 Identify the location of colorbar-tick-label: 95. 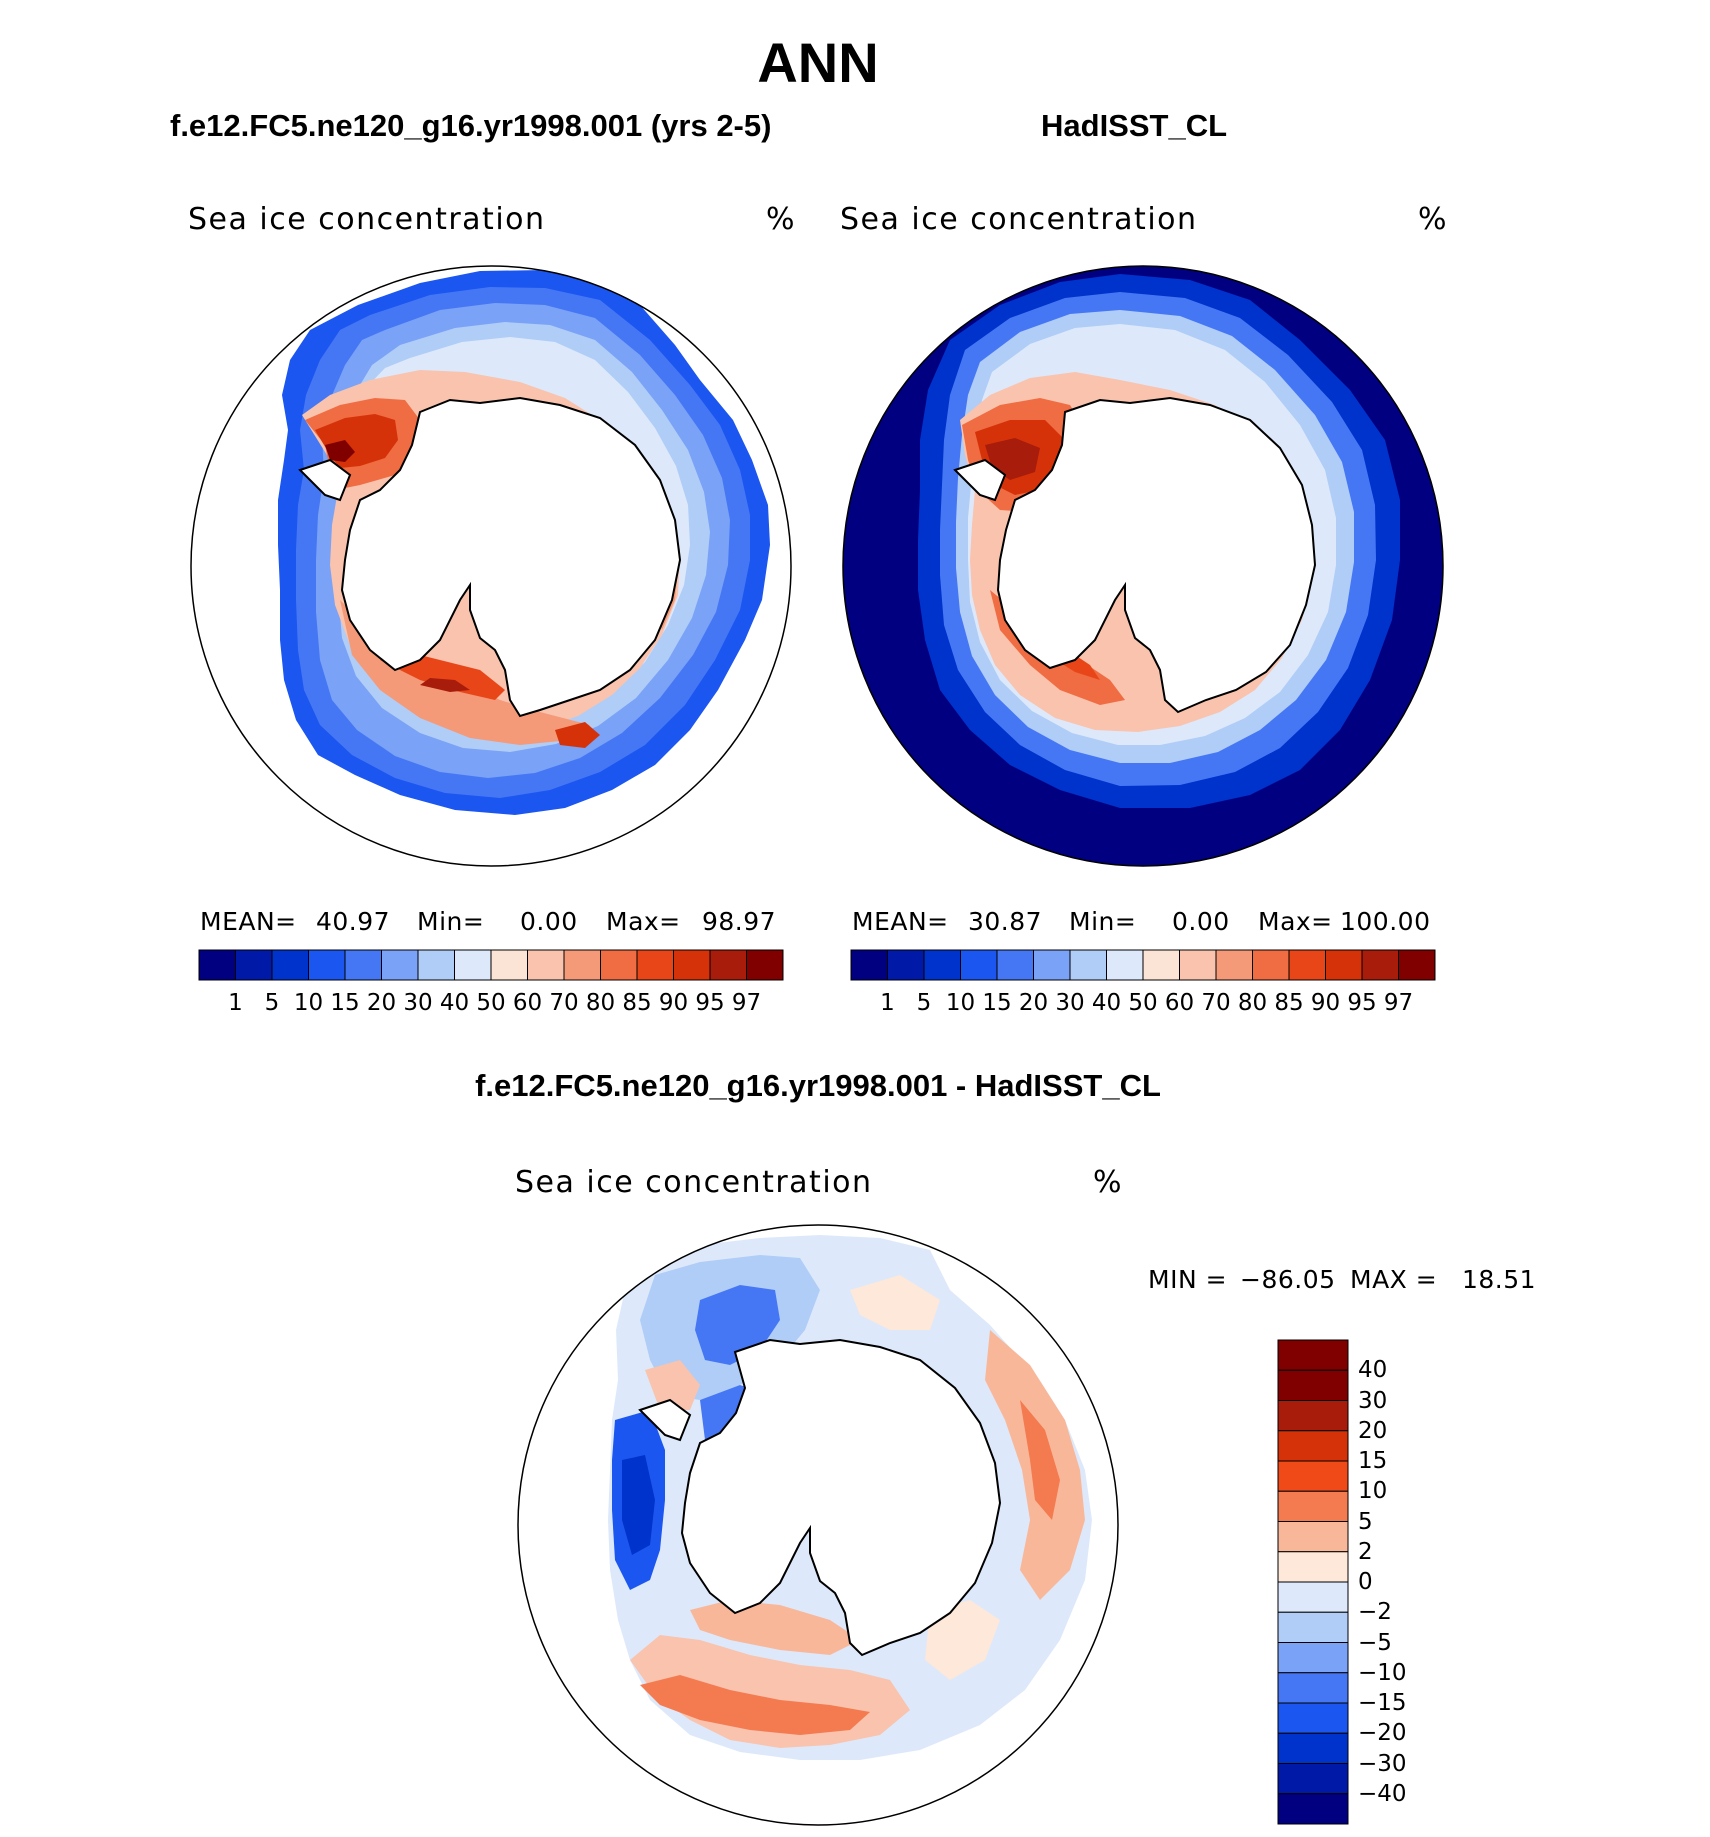
(710, 1003).